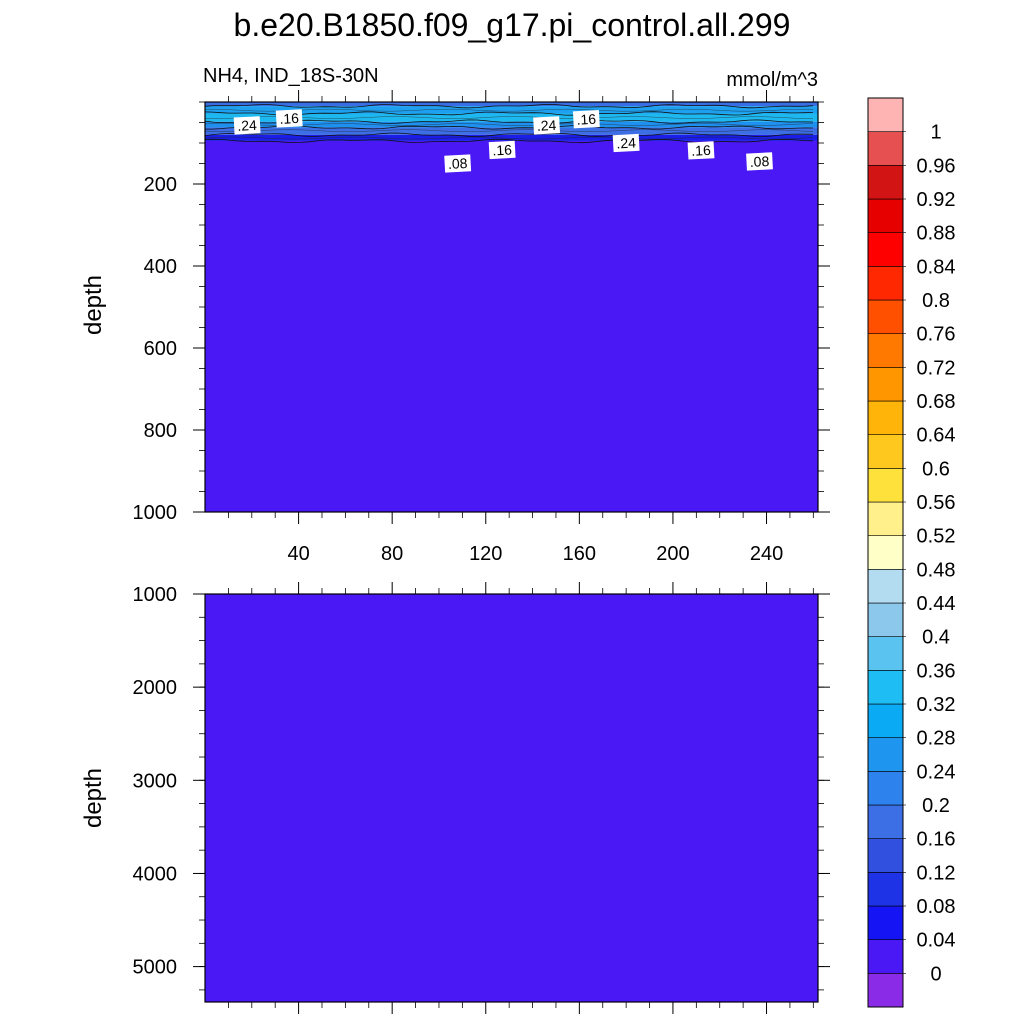  Describe the element at coordinates (935, 133) in the screenshot. I see `colorbar-label: 1` at that location.